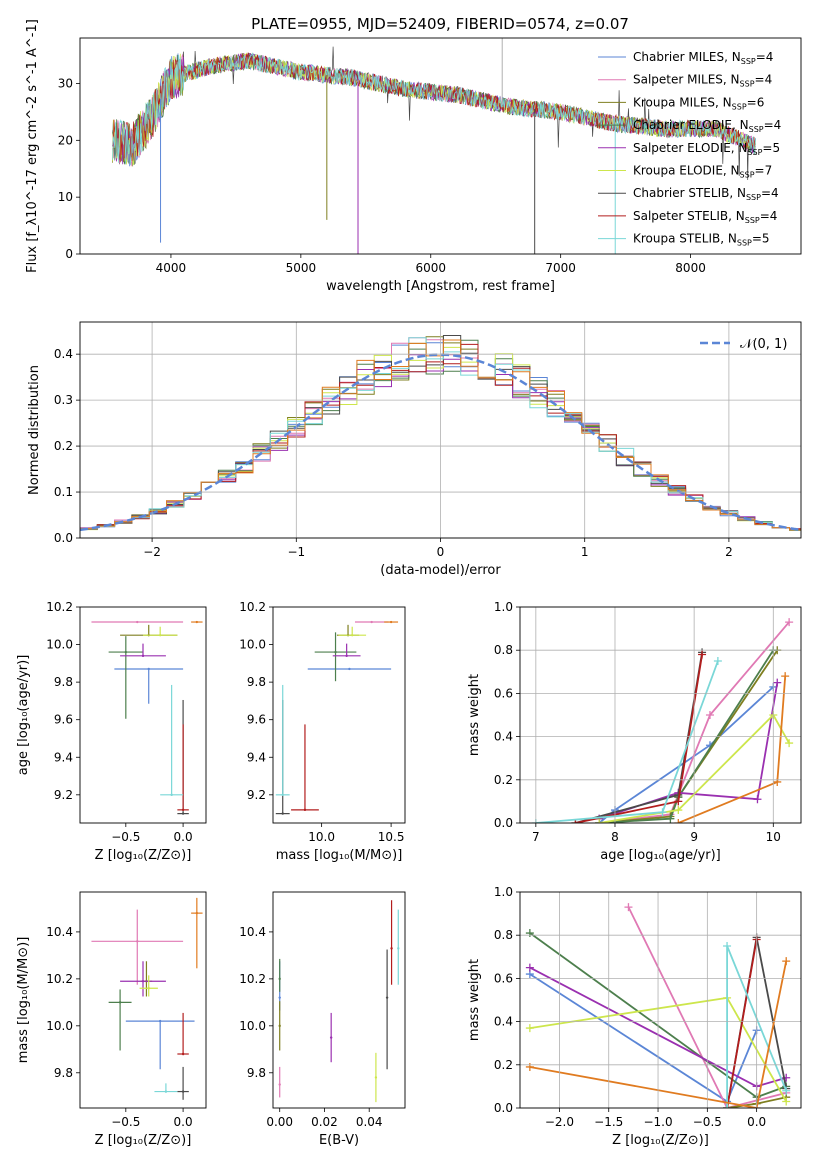 This screenshot has width=819, height=1170. Describe the element at coordinates (65, 83) in the screenshot. I see `y-tick-label: 30` at that location.